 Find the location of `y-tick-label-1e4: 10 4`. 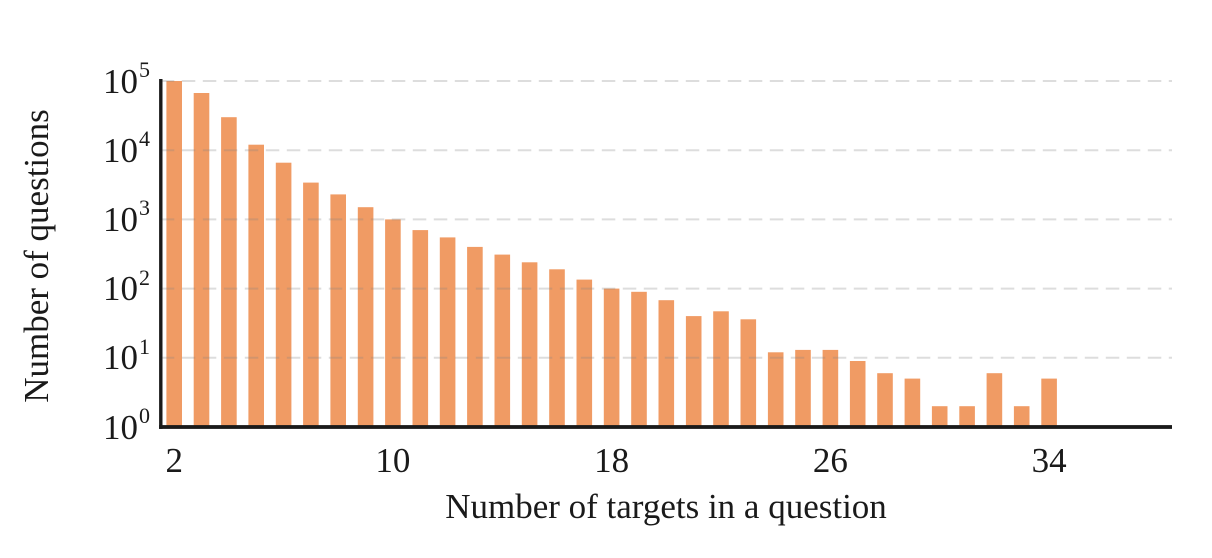

y-tick-label-1e4: 10 4 is located at coordinates (126, 148).